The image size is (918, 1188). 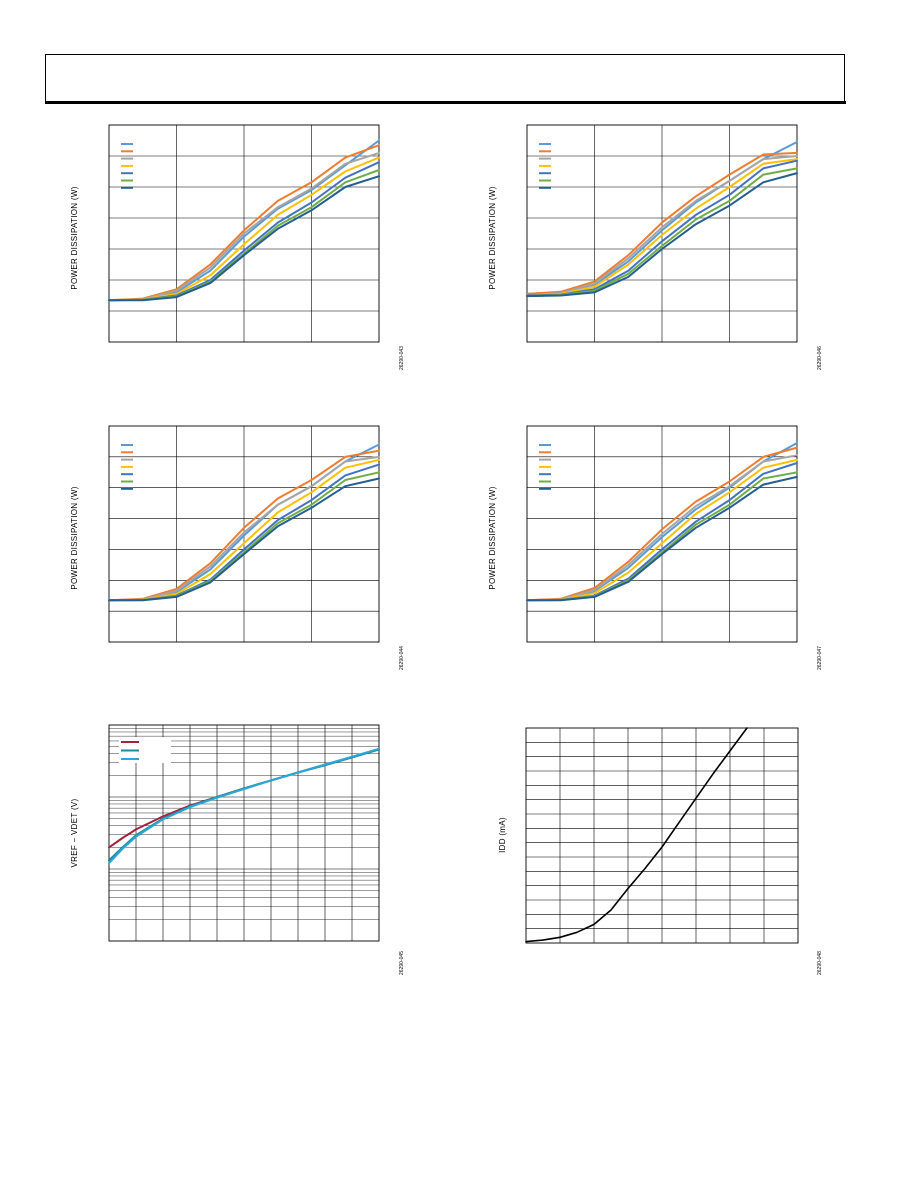 I want to click on header-rule, so click(x=445, y=102).